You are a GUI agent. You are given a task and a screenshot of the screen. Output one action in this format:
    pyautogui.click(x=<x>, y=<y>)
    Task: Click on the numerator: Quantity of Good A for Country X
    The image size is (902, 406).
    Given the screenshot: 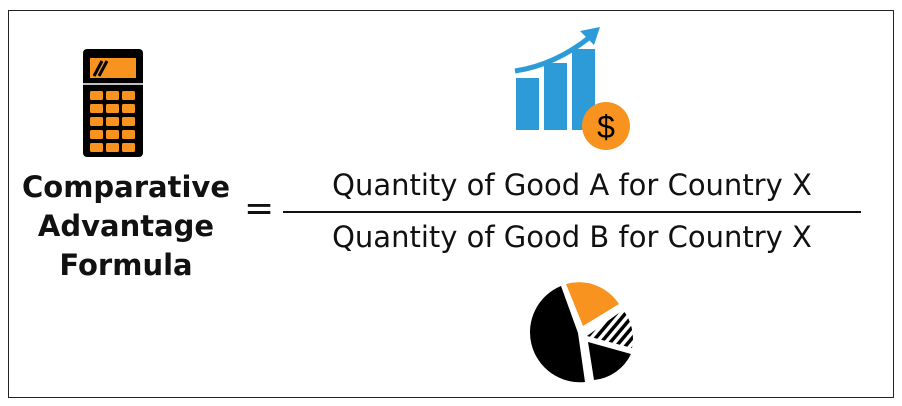 What is the action you would take?
    pyautogui.click(x=572, y=185)
    